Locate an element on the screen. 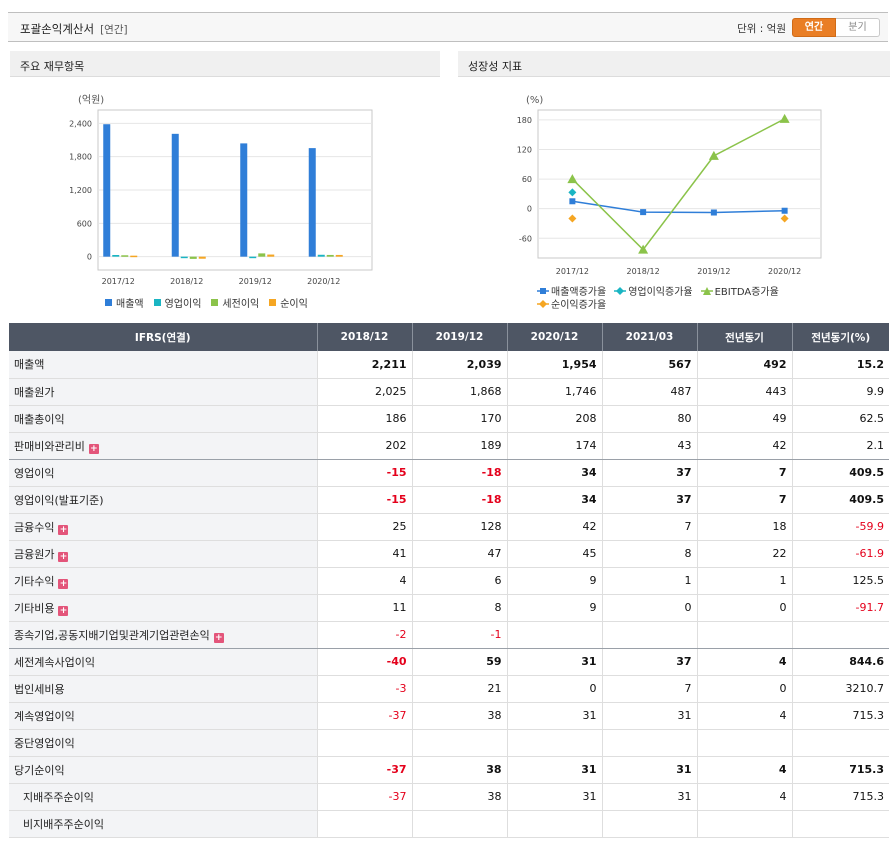  line-y-tick-label: 60 is located at coordinates (527, 179).